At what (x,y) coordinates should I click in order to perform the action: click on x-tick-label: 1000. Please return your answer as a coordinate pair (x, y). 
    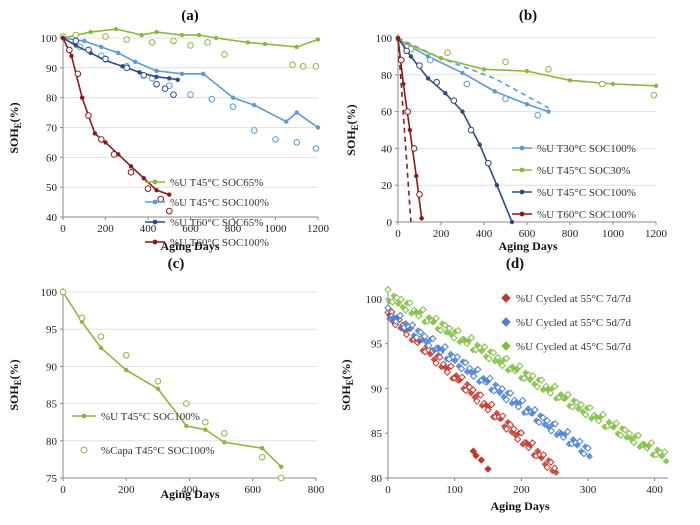
    Looking at the image, I should click on (276, 229).